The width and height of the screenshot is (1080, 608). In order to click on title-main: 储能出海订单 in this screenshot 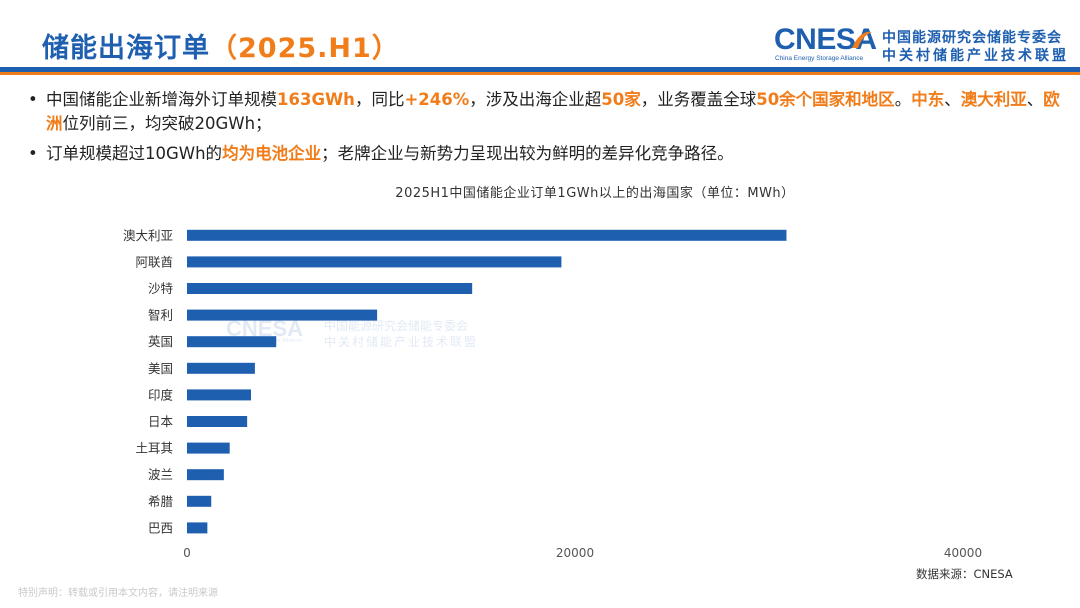, I will do `click(126, 48)`.